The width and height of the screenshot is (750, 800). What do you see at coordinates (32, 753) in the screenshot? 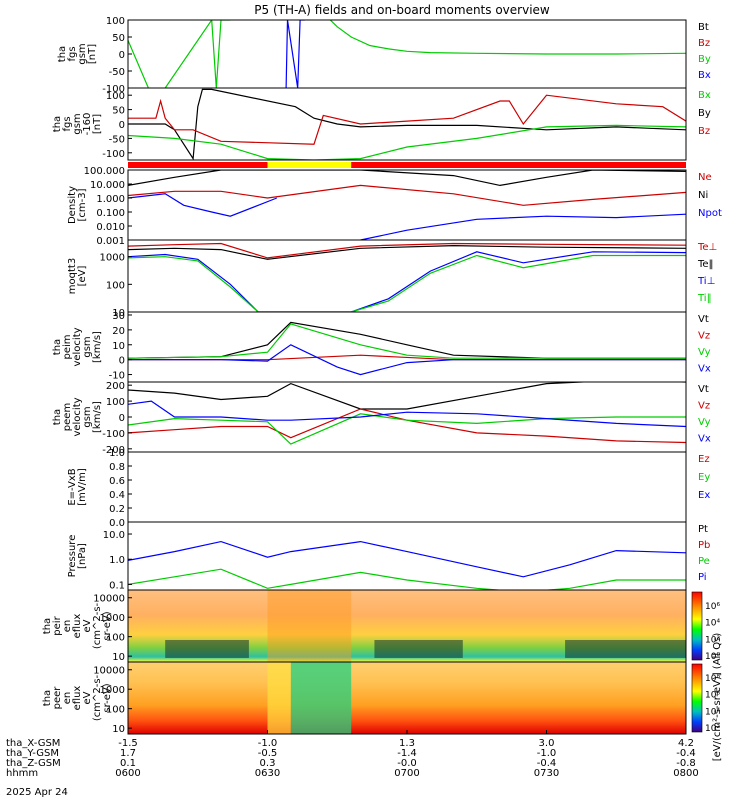
I see `x-row-label: tha_Y-GSM` at bounding box center [32, 753].